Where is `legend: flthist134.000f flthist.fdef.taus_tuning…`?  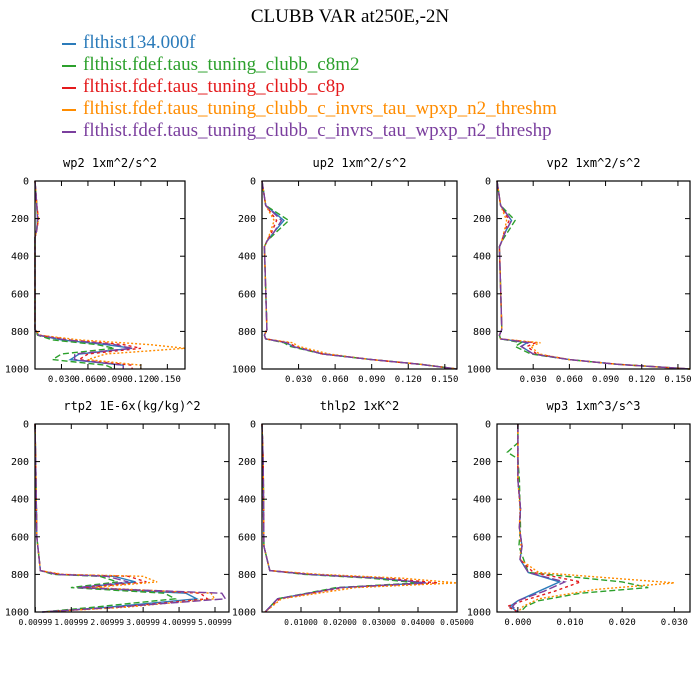
legend: flthist134.000f flthist.fdef.taus_tuning… is located at coordinates (309, 87).